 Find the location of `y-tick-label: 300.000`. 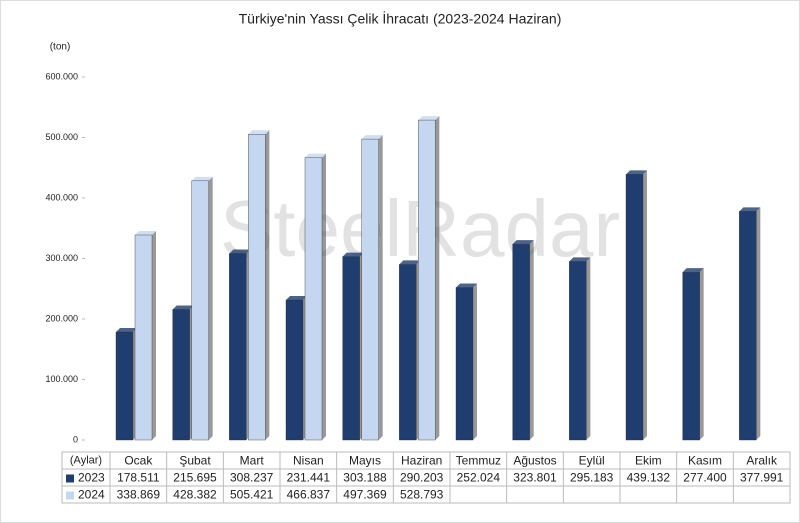

y-tick-label: 300.000 is located at coordinates (61, 258).